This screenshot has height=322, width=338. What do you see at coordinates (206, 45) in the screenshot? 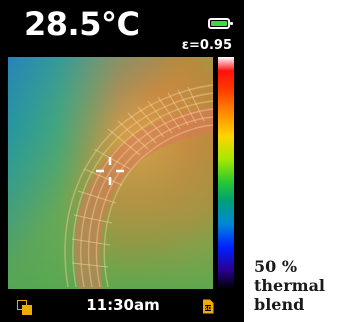
I see `emissivity-value: ε=0.95` at bounding box center [206, 45].